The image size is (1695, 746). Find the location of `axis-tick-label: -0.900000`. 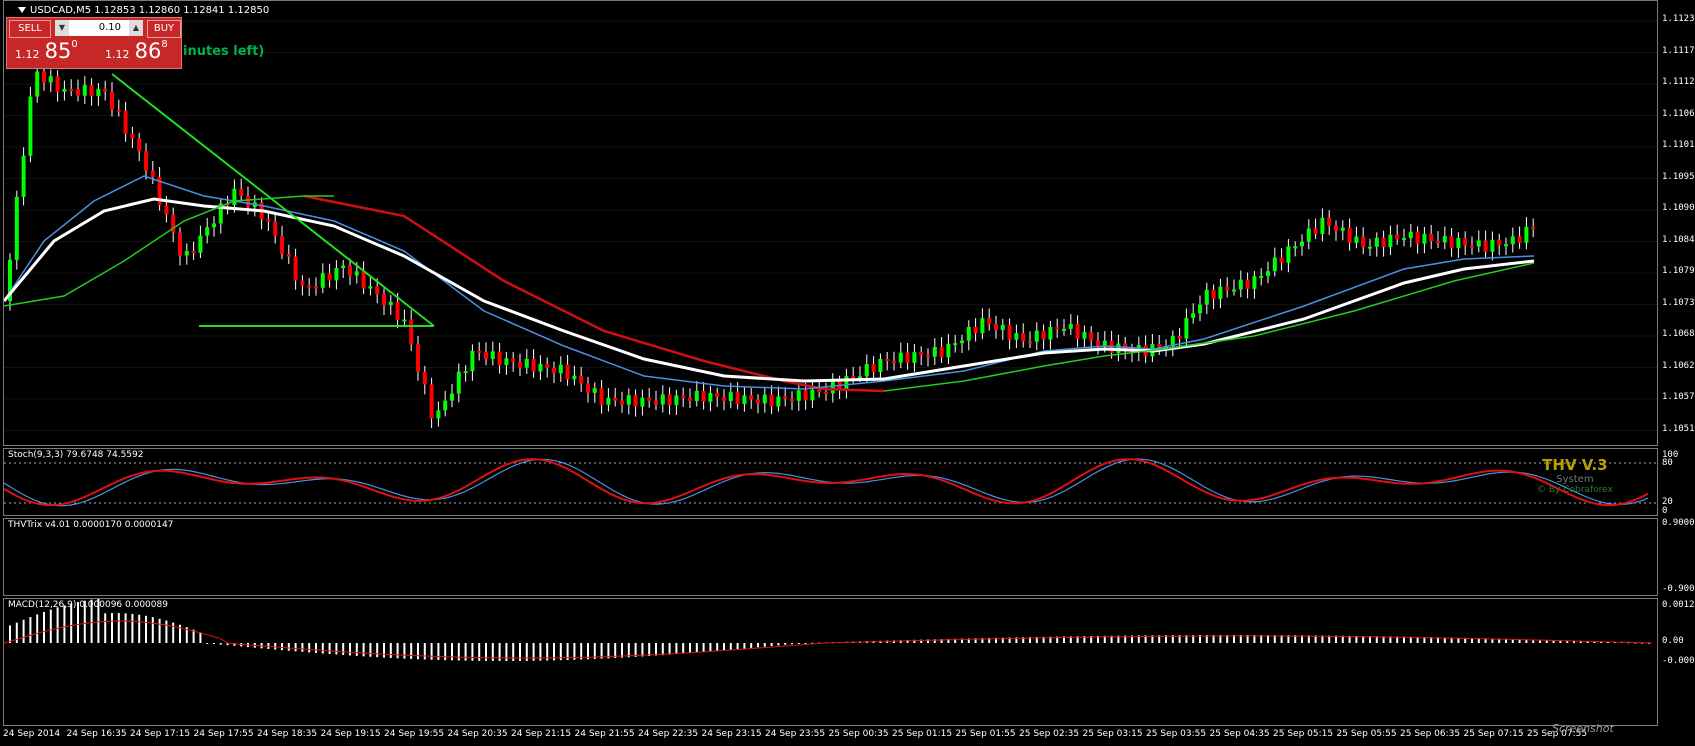

axis-tick-label: -0.900000 is located at coordinates (1678, 589).